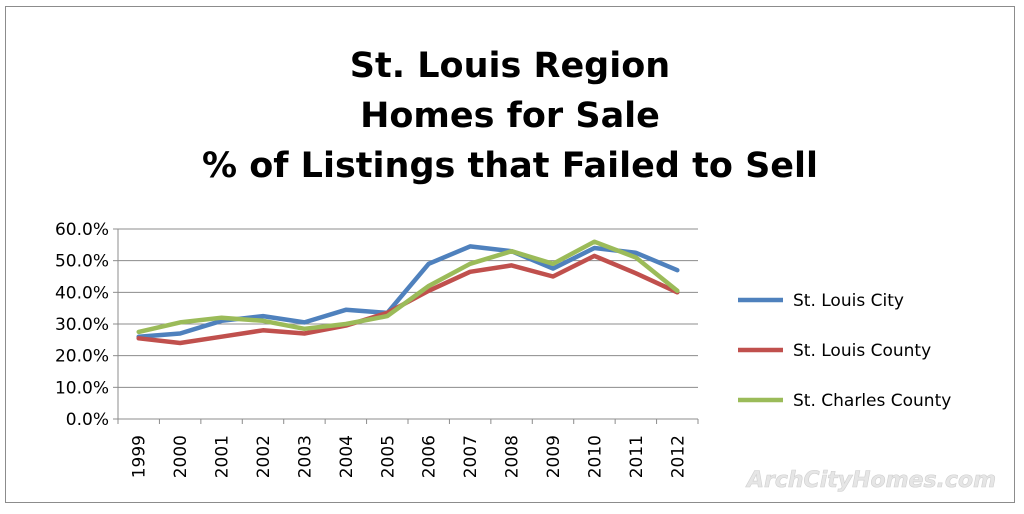 This screenshot has height=514, width=1024. Describe the element at coordinates (82, 388) in the screenshot. I see `y-tick-label: 10.0%` at that location.